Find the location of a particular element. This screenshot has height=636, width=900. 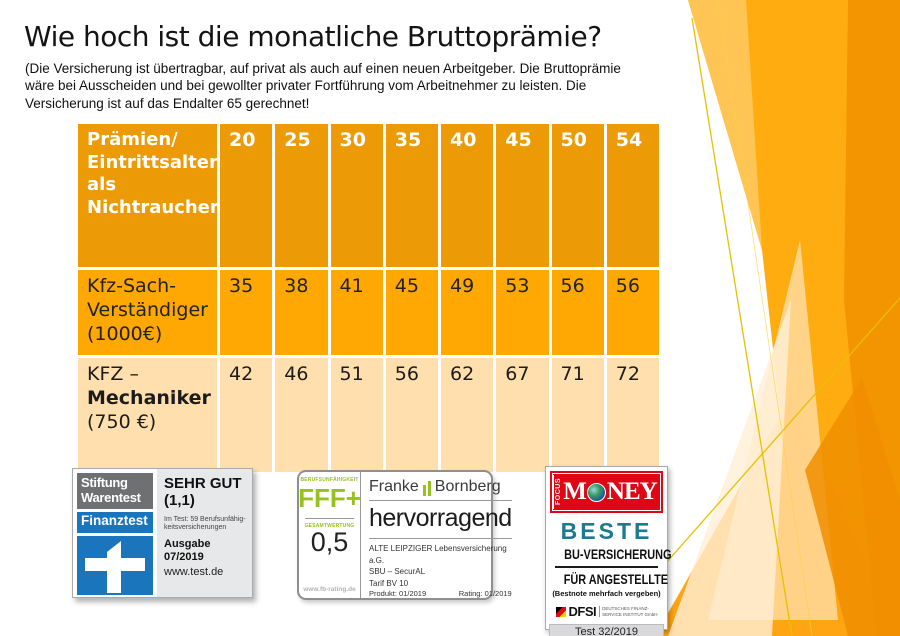

premium-value: 49 is located at coordinates (467, 312).